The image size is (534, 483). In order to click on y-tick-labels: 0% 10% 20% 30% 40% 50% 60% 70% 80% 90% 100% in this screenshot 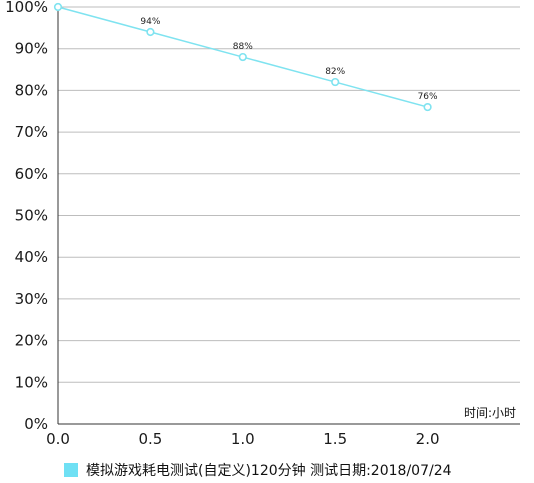, I will do `click(26, 216)`.